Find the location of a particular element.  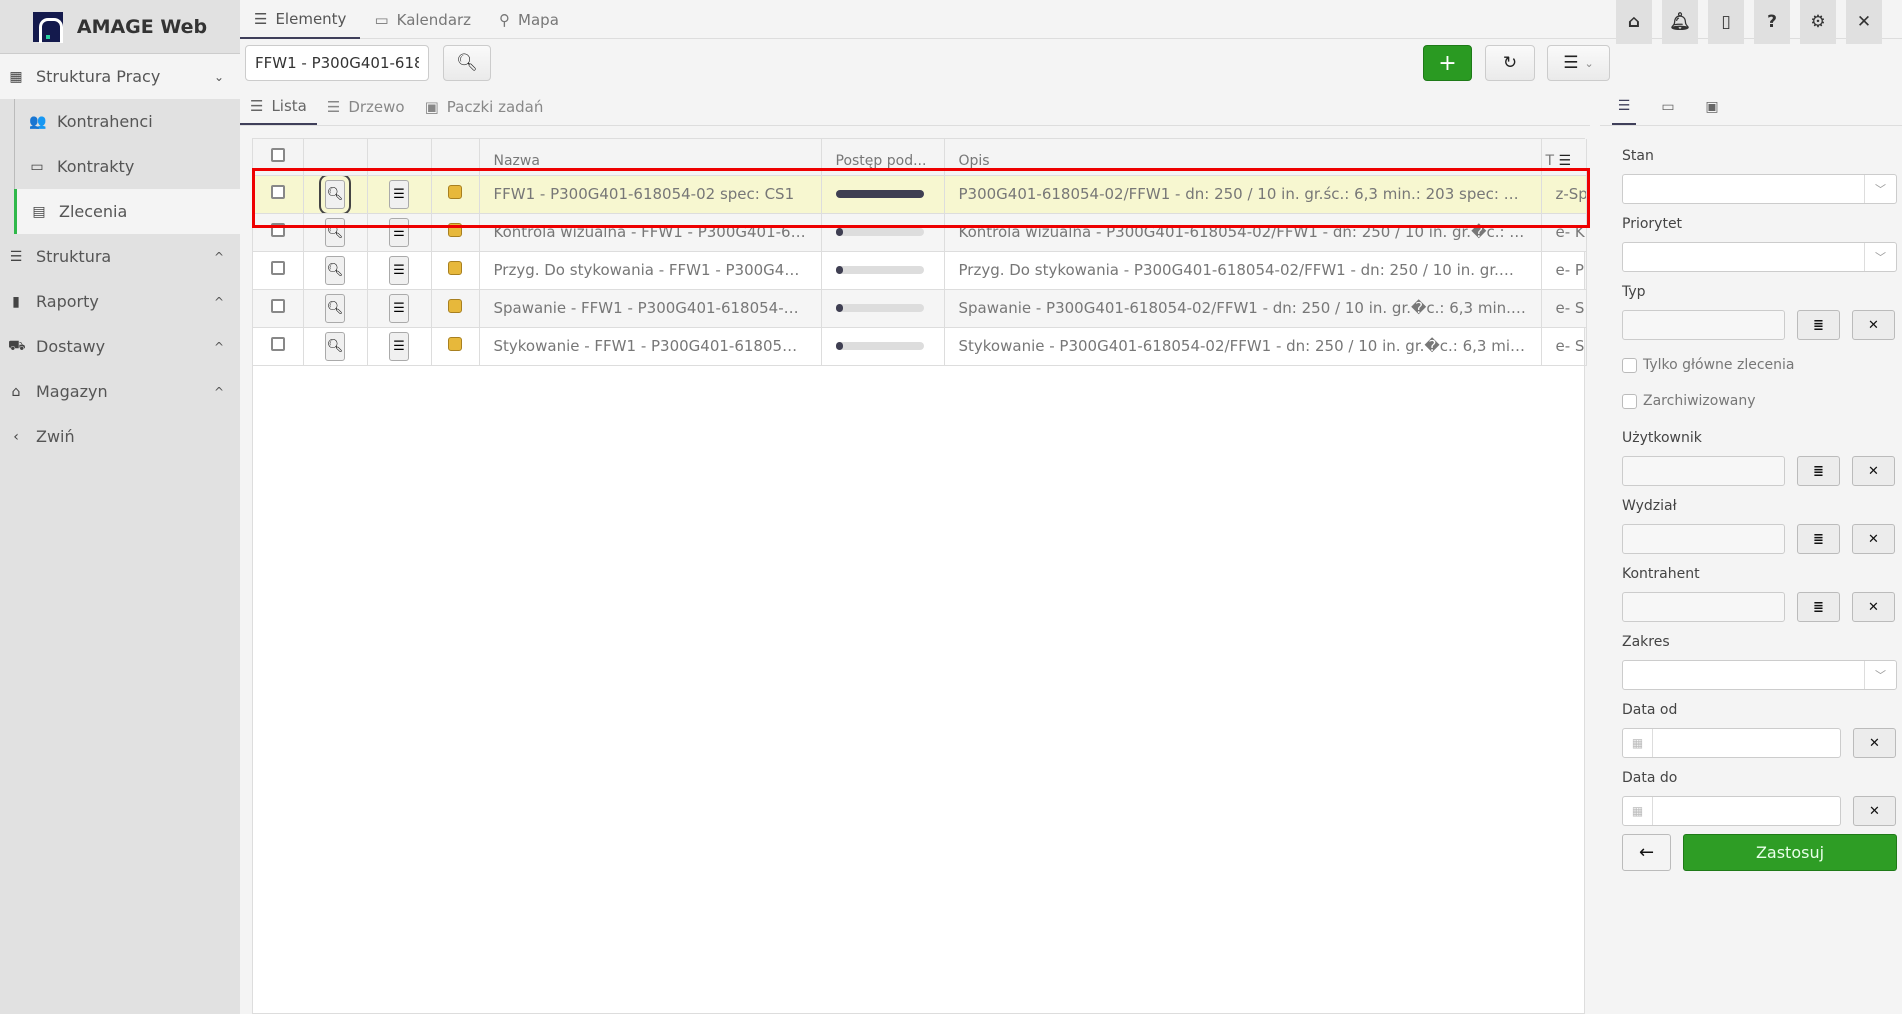

sidebar-item-kontrahenci: 👥 Kontrahenci is located at coordinates (127, 121).